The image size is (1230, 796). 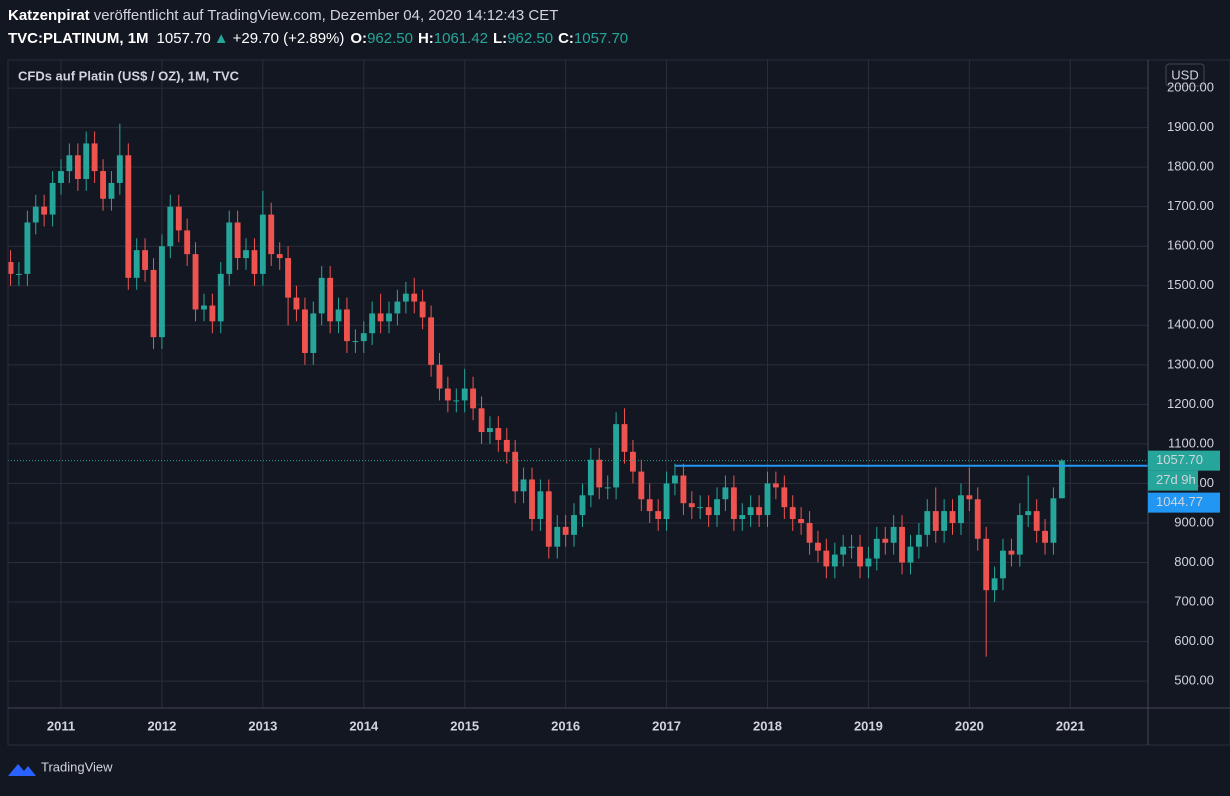 I want to click on l-label: L:, so click(x=500, y=38).